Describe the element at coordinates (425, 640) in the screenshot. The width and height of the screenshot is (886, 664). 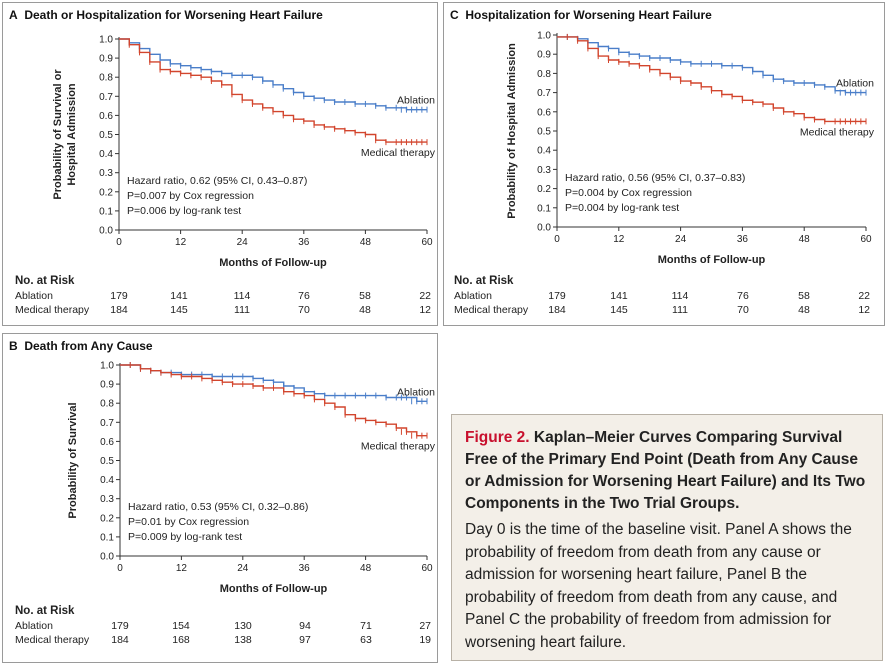
I see `chart-b-risk-value: 19` at that location.